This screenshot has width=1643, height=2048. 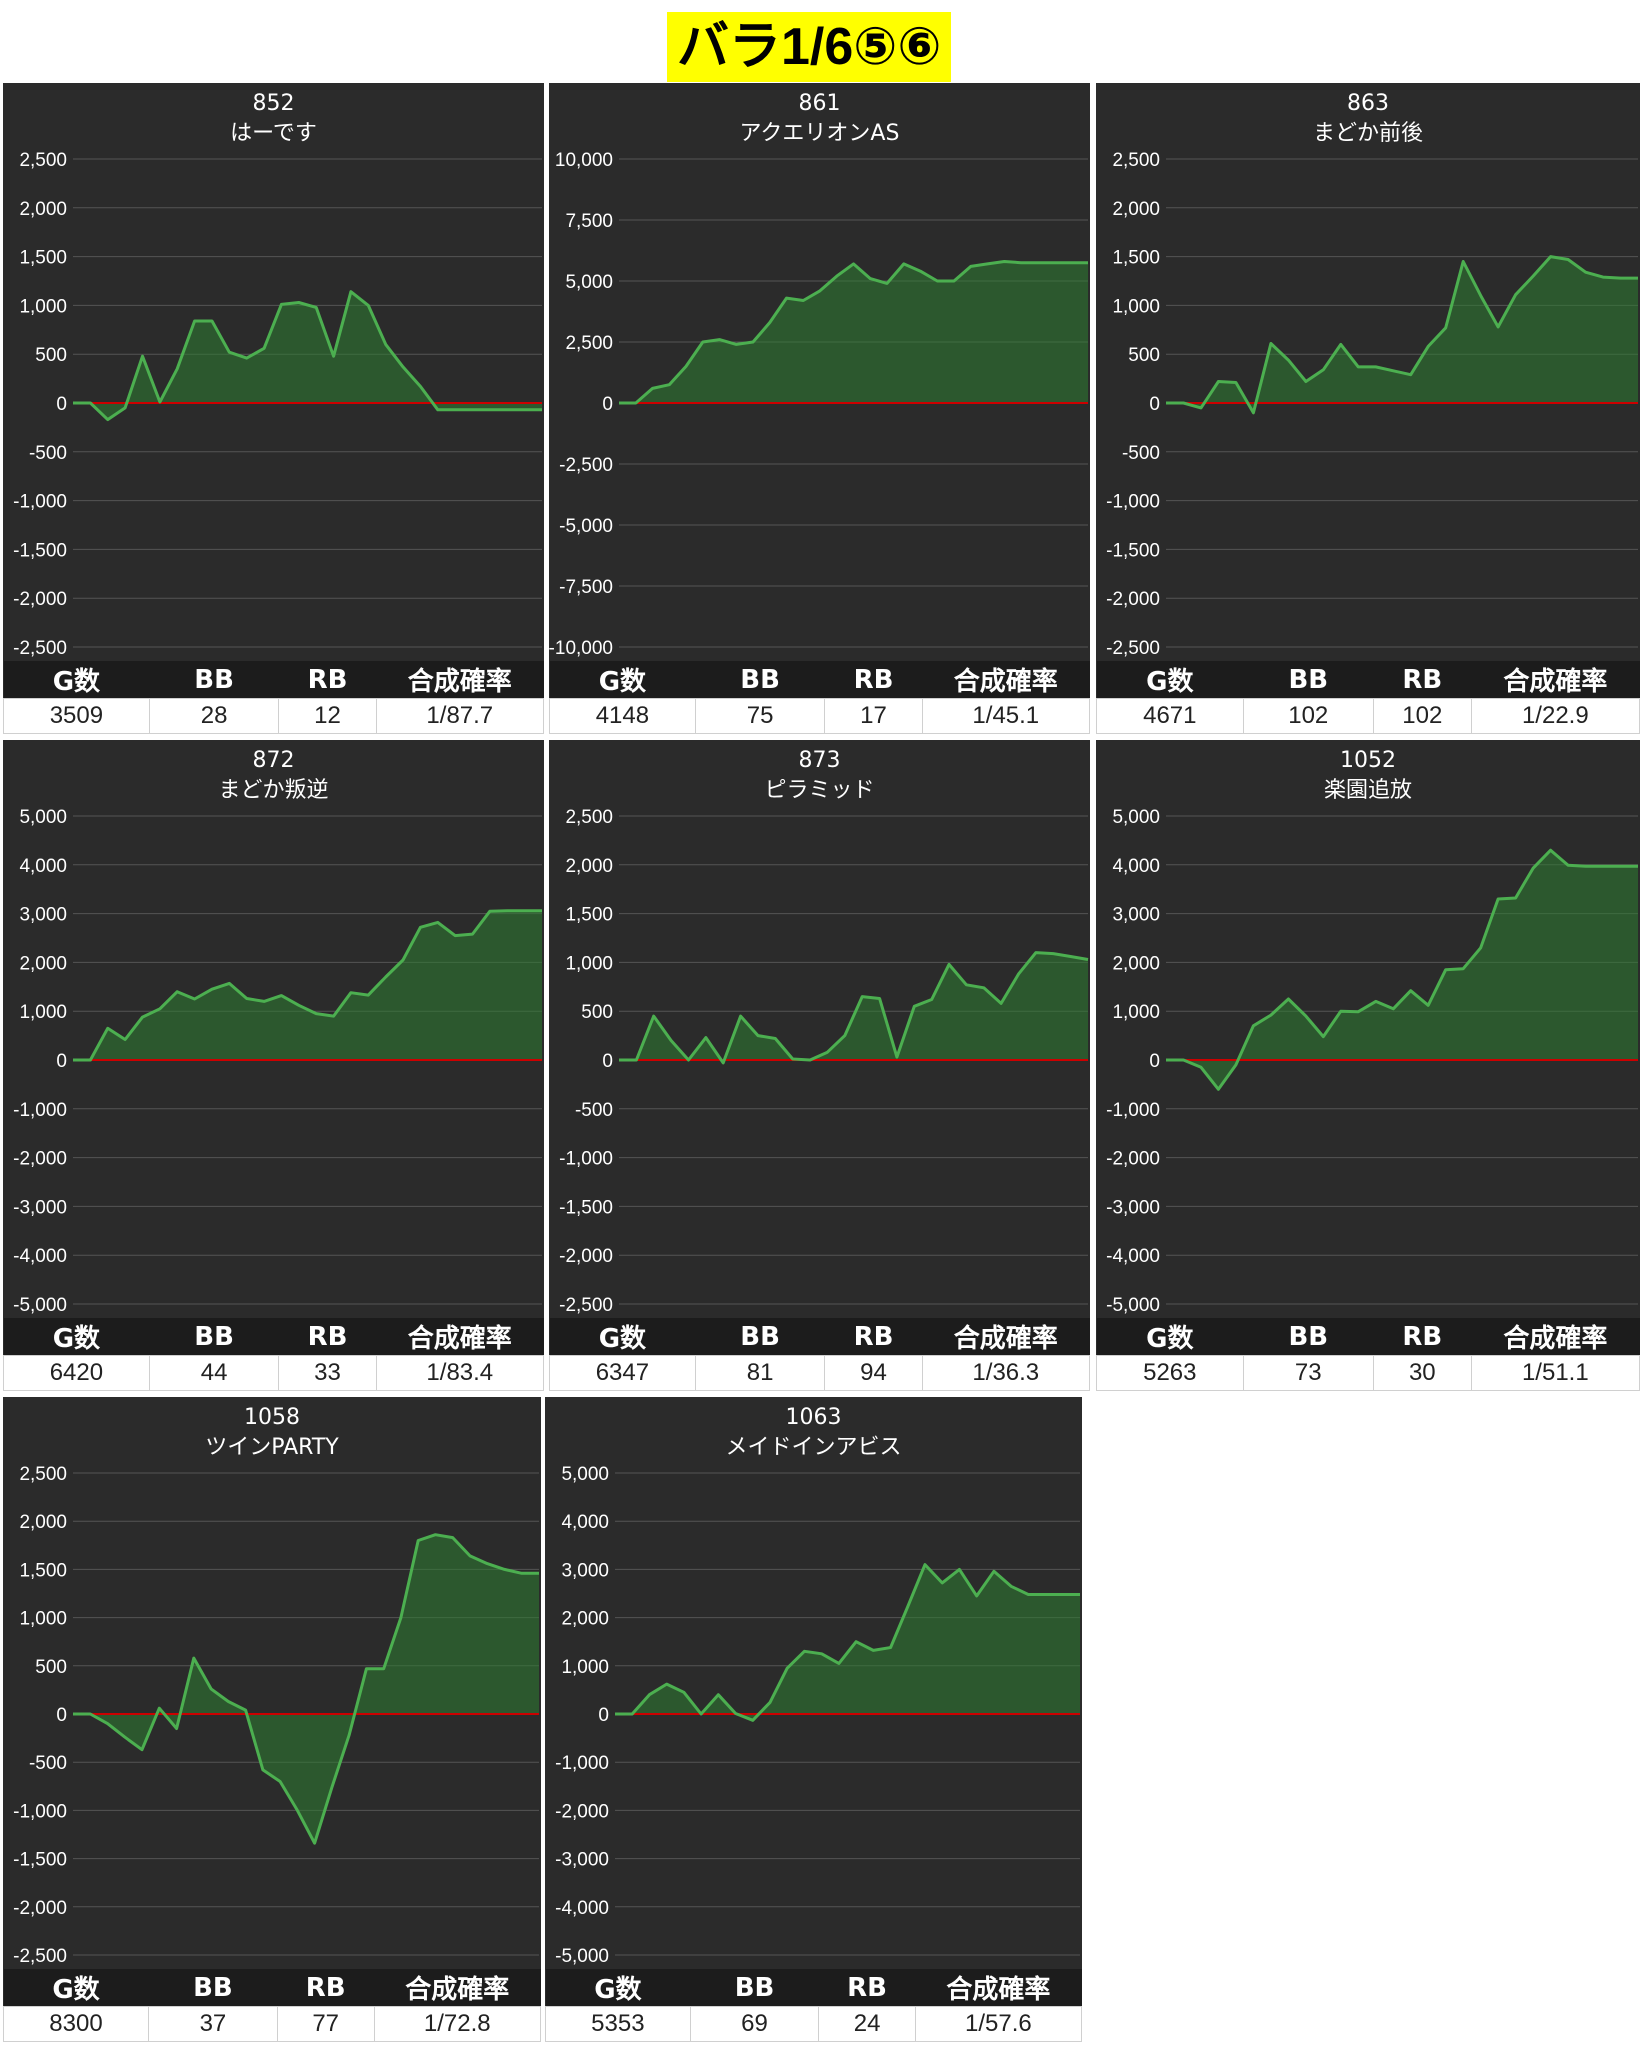 What do you see at coordinates (273, 103) in the screenshot?
I see `machine-number: 852` at bounding box center [273, 103].